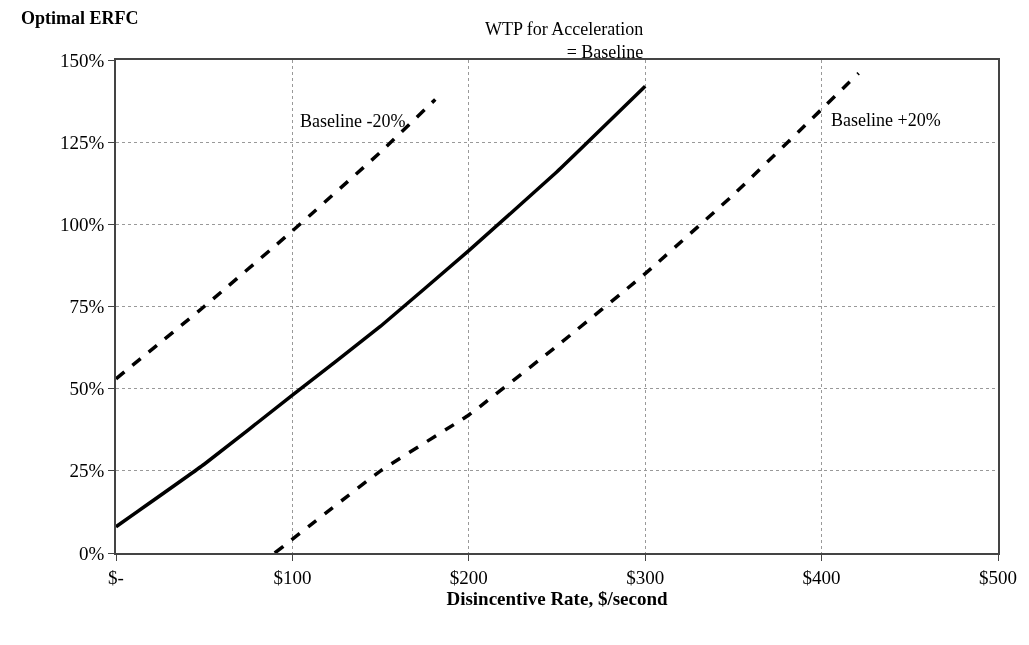 This screenshot has width=1029, height=645. I want to click on x-tick-label: $400, so click(821, 577).